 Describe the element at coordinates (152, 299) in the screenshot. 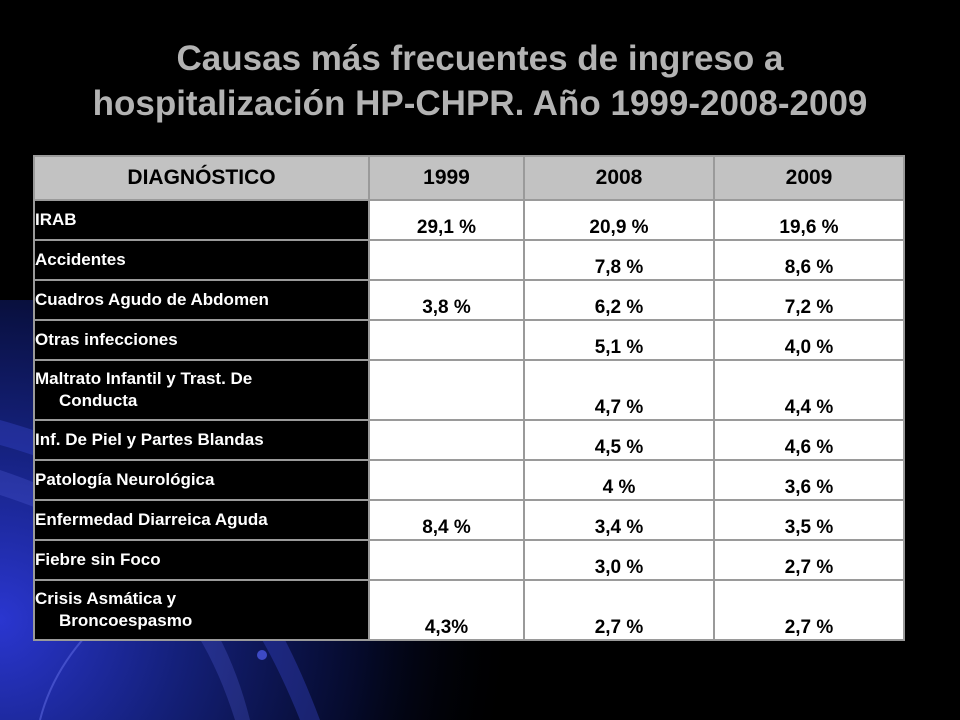

I see `diagnosis-label: Cuadros Agudo de Abdomen` at that location.